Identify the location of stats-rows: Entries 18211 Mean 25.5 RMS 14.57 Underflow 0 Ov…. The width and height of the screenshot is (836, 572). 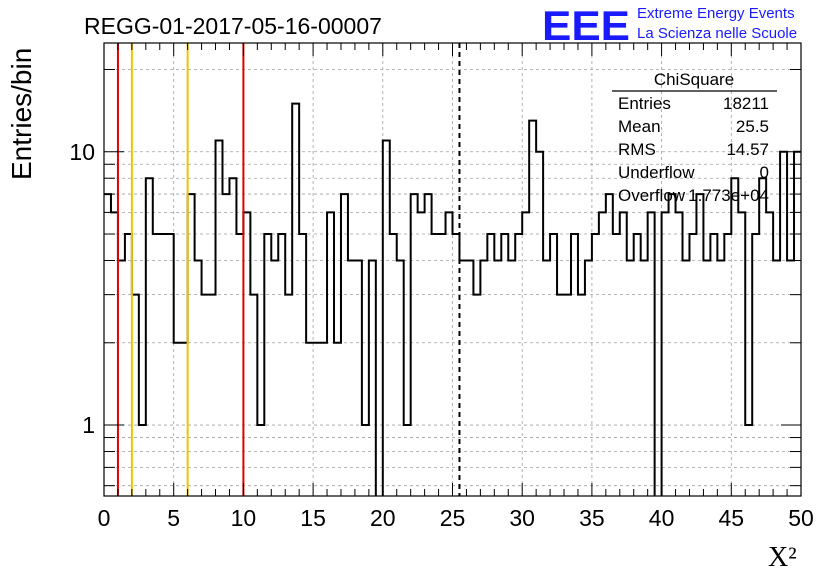
(693, 149).